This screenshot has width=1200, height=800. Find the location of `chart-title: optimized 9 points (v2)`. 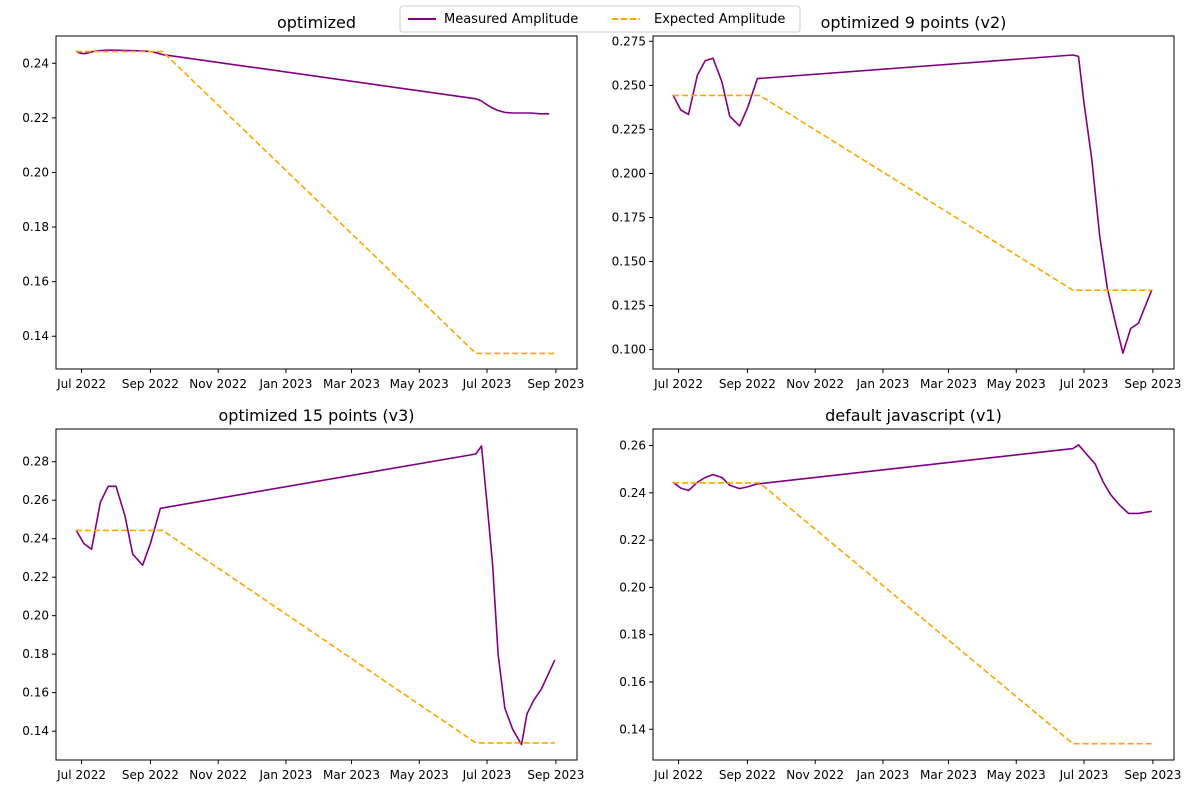

chart-title: optimized 9 points (v2) is located at coordinates (914, 22).